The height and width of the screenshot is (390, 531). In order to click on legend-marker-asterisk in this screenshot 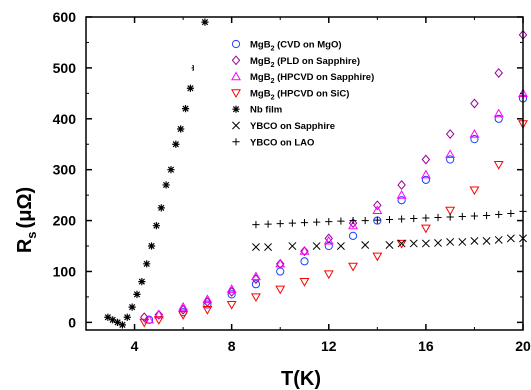, I will do `click(236, 109)`.